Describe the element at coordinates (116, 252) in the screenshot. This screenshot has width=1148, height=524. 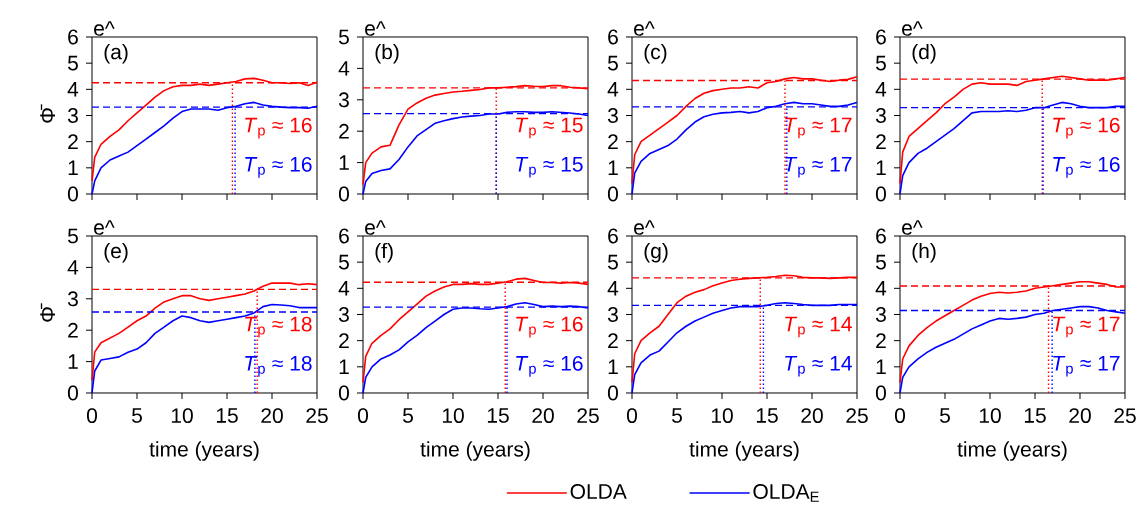
I see `annotation: (e)` at that location.